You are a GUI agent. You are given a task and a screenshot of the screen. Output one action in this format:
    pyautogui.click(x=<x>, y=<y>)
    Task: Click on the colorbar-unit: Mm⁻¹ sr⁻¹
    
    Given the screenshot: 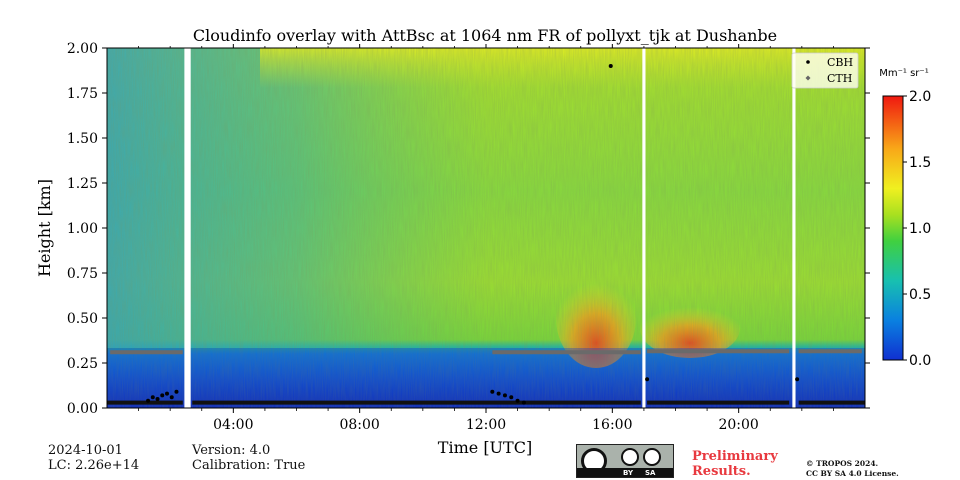 What is the action you would take?
    pyautogui.click(x=903, y=73)
    